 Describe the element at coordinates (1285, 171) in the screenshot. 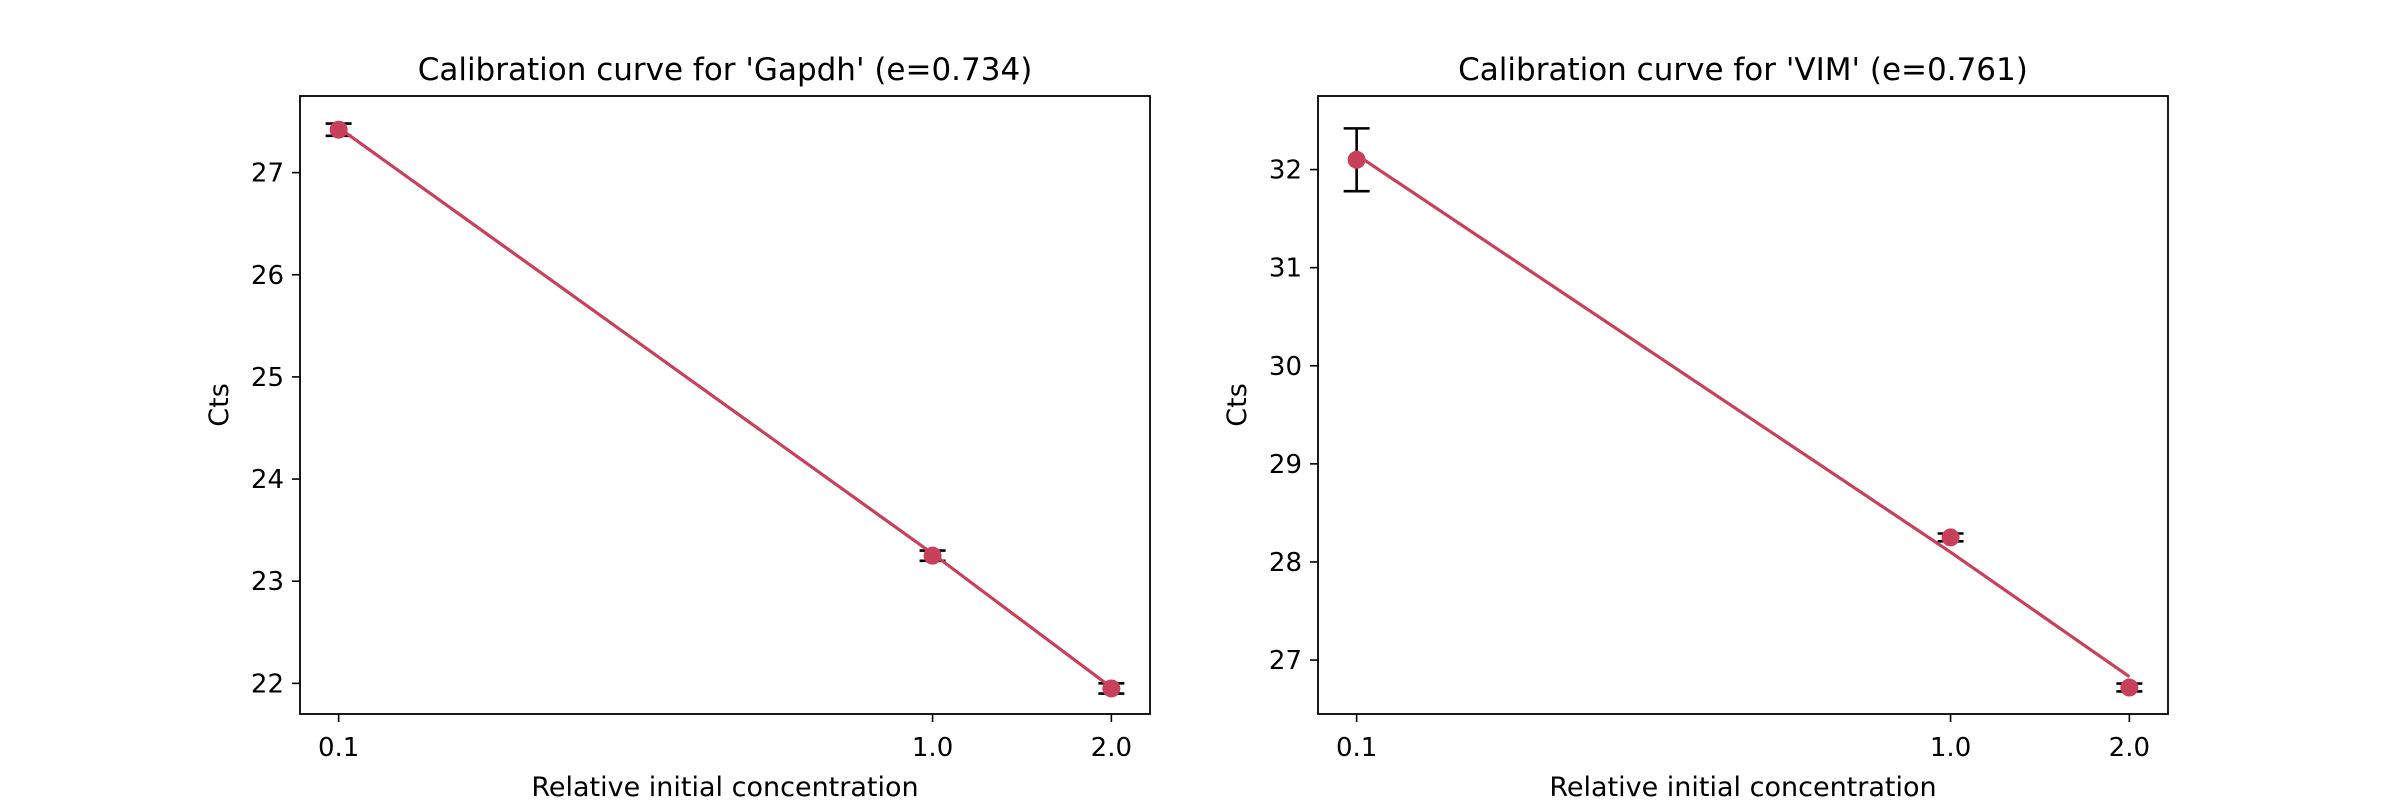

I see `y-tick-label: 32` at that location.